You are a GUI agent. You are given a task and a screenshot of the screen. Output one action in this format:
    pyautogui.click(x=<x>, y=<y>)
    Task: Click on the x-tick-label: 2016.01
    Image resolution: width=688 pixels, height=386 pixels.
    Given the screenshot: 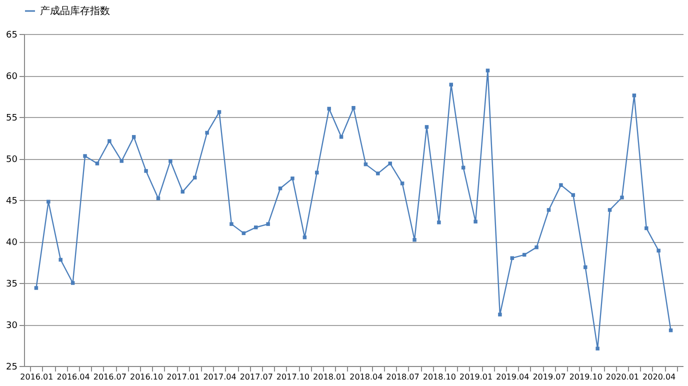 What is the action you would take?
    pyautogui.click(x=37, y=377)
    